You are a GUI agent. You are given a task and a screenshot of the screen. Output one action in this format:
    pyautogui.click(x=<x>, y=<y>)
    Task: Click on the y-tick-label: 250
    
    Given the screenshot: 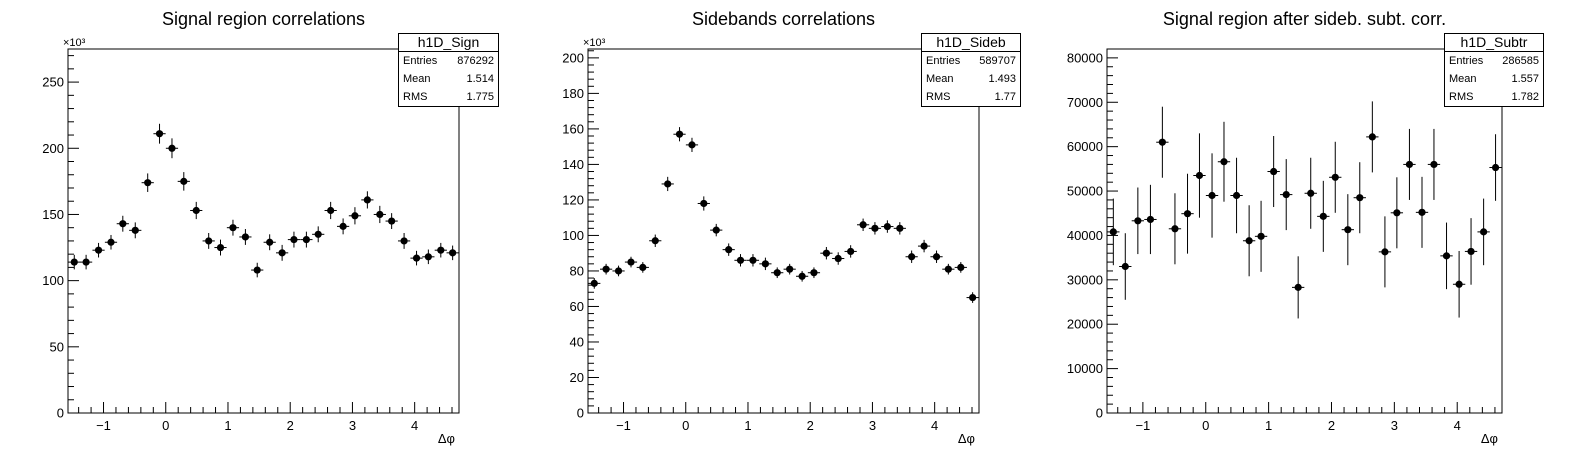 What is the action you would take?
    pyautogui.click(x=53, y=82)
    